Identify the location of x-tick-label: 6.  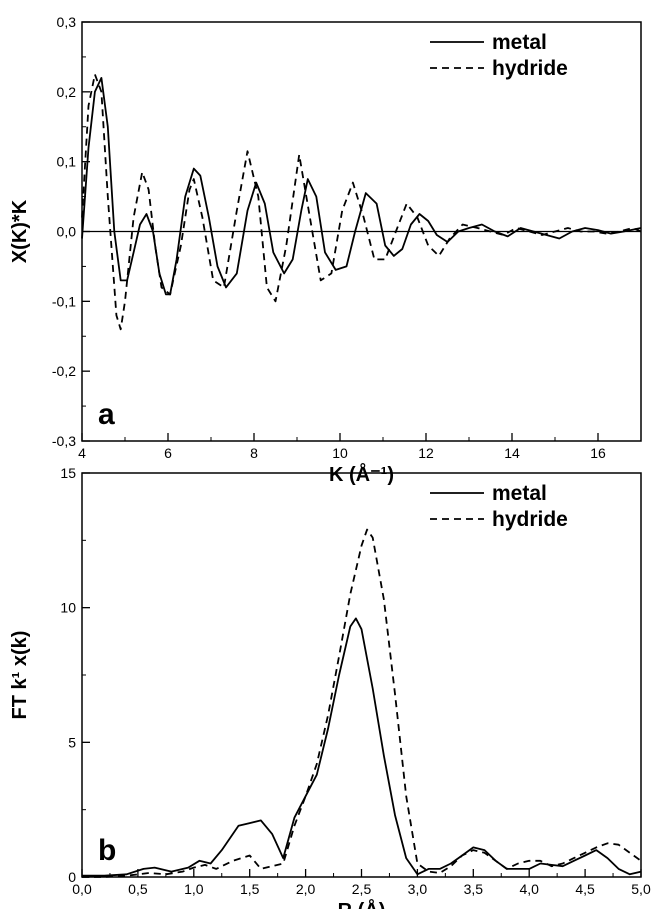
(168, 453).